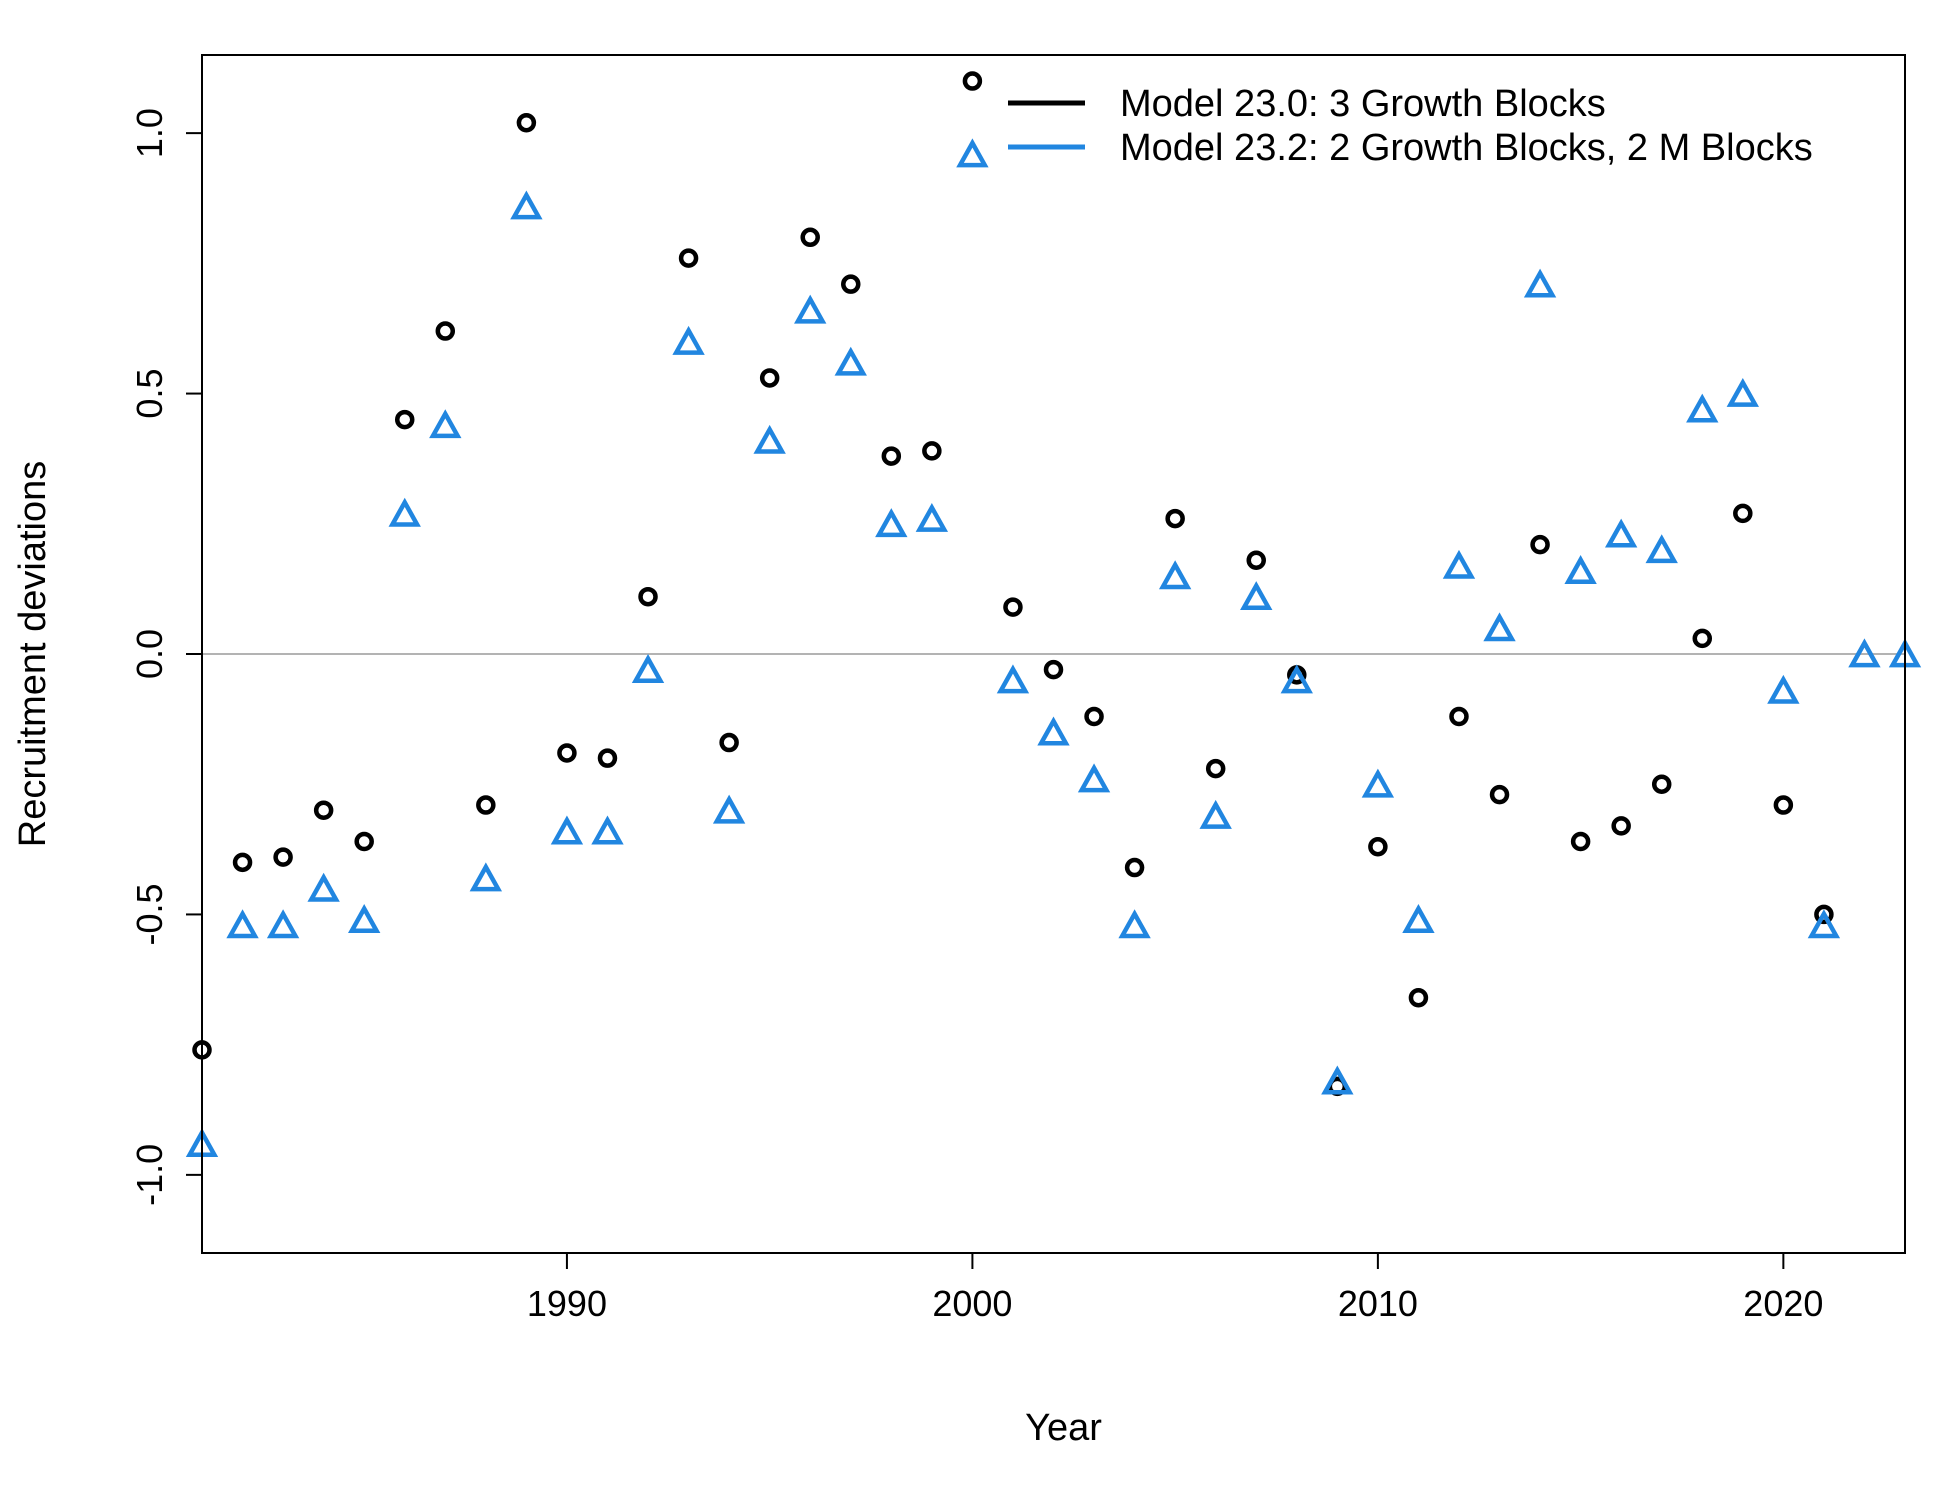  What do you see at coordinates (149, 1175) in the screenshot?
I see `y-tick-label: -1.0` at bounding box center [149, 1175].